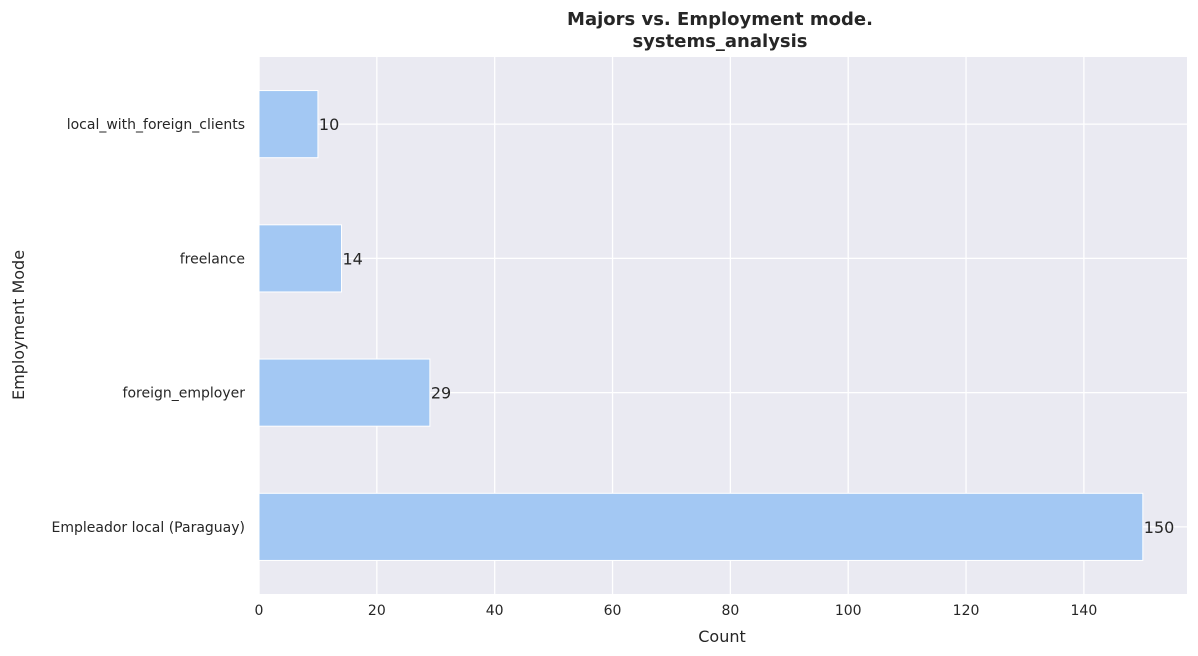 The width and height of the screenshot is (1198, 656). What do you see at coordinates (1159, 527) in the screenshot?
I see `bar-value-label: 150` at bounding box center [1159, 527].